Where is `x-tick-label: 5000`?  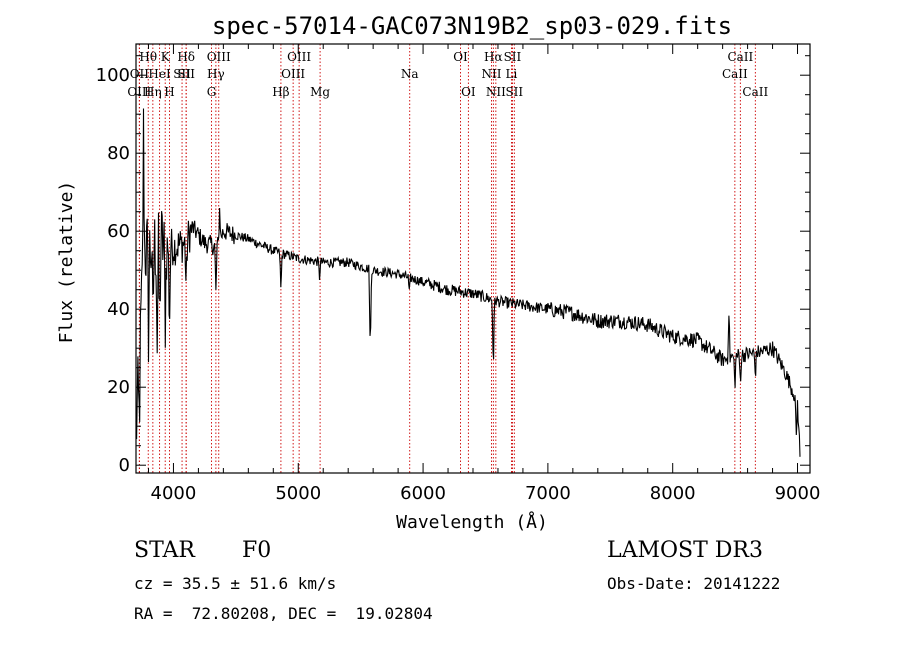
x-tick-label: 5000 is located at coordinates (298, 493).